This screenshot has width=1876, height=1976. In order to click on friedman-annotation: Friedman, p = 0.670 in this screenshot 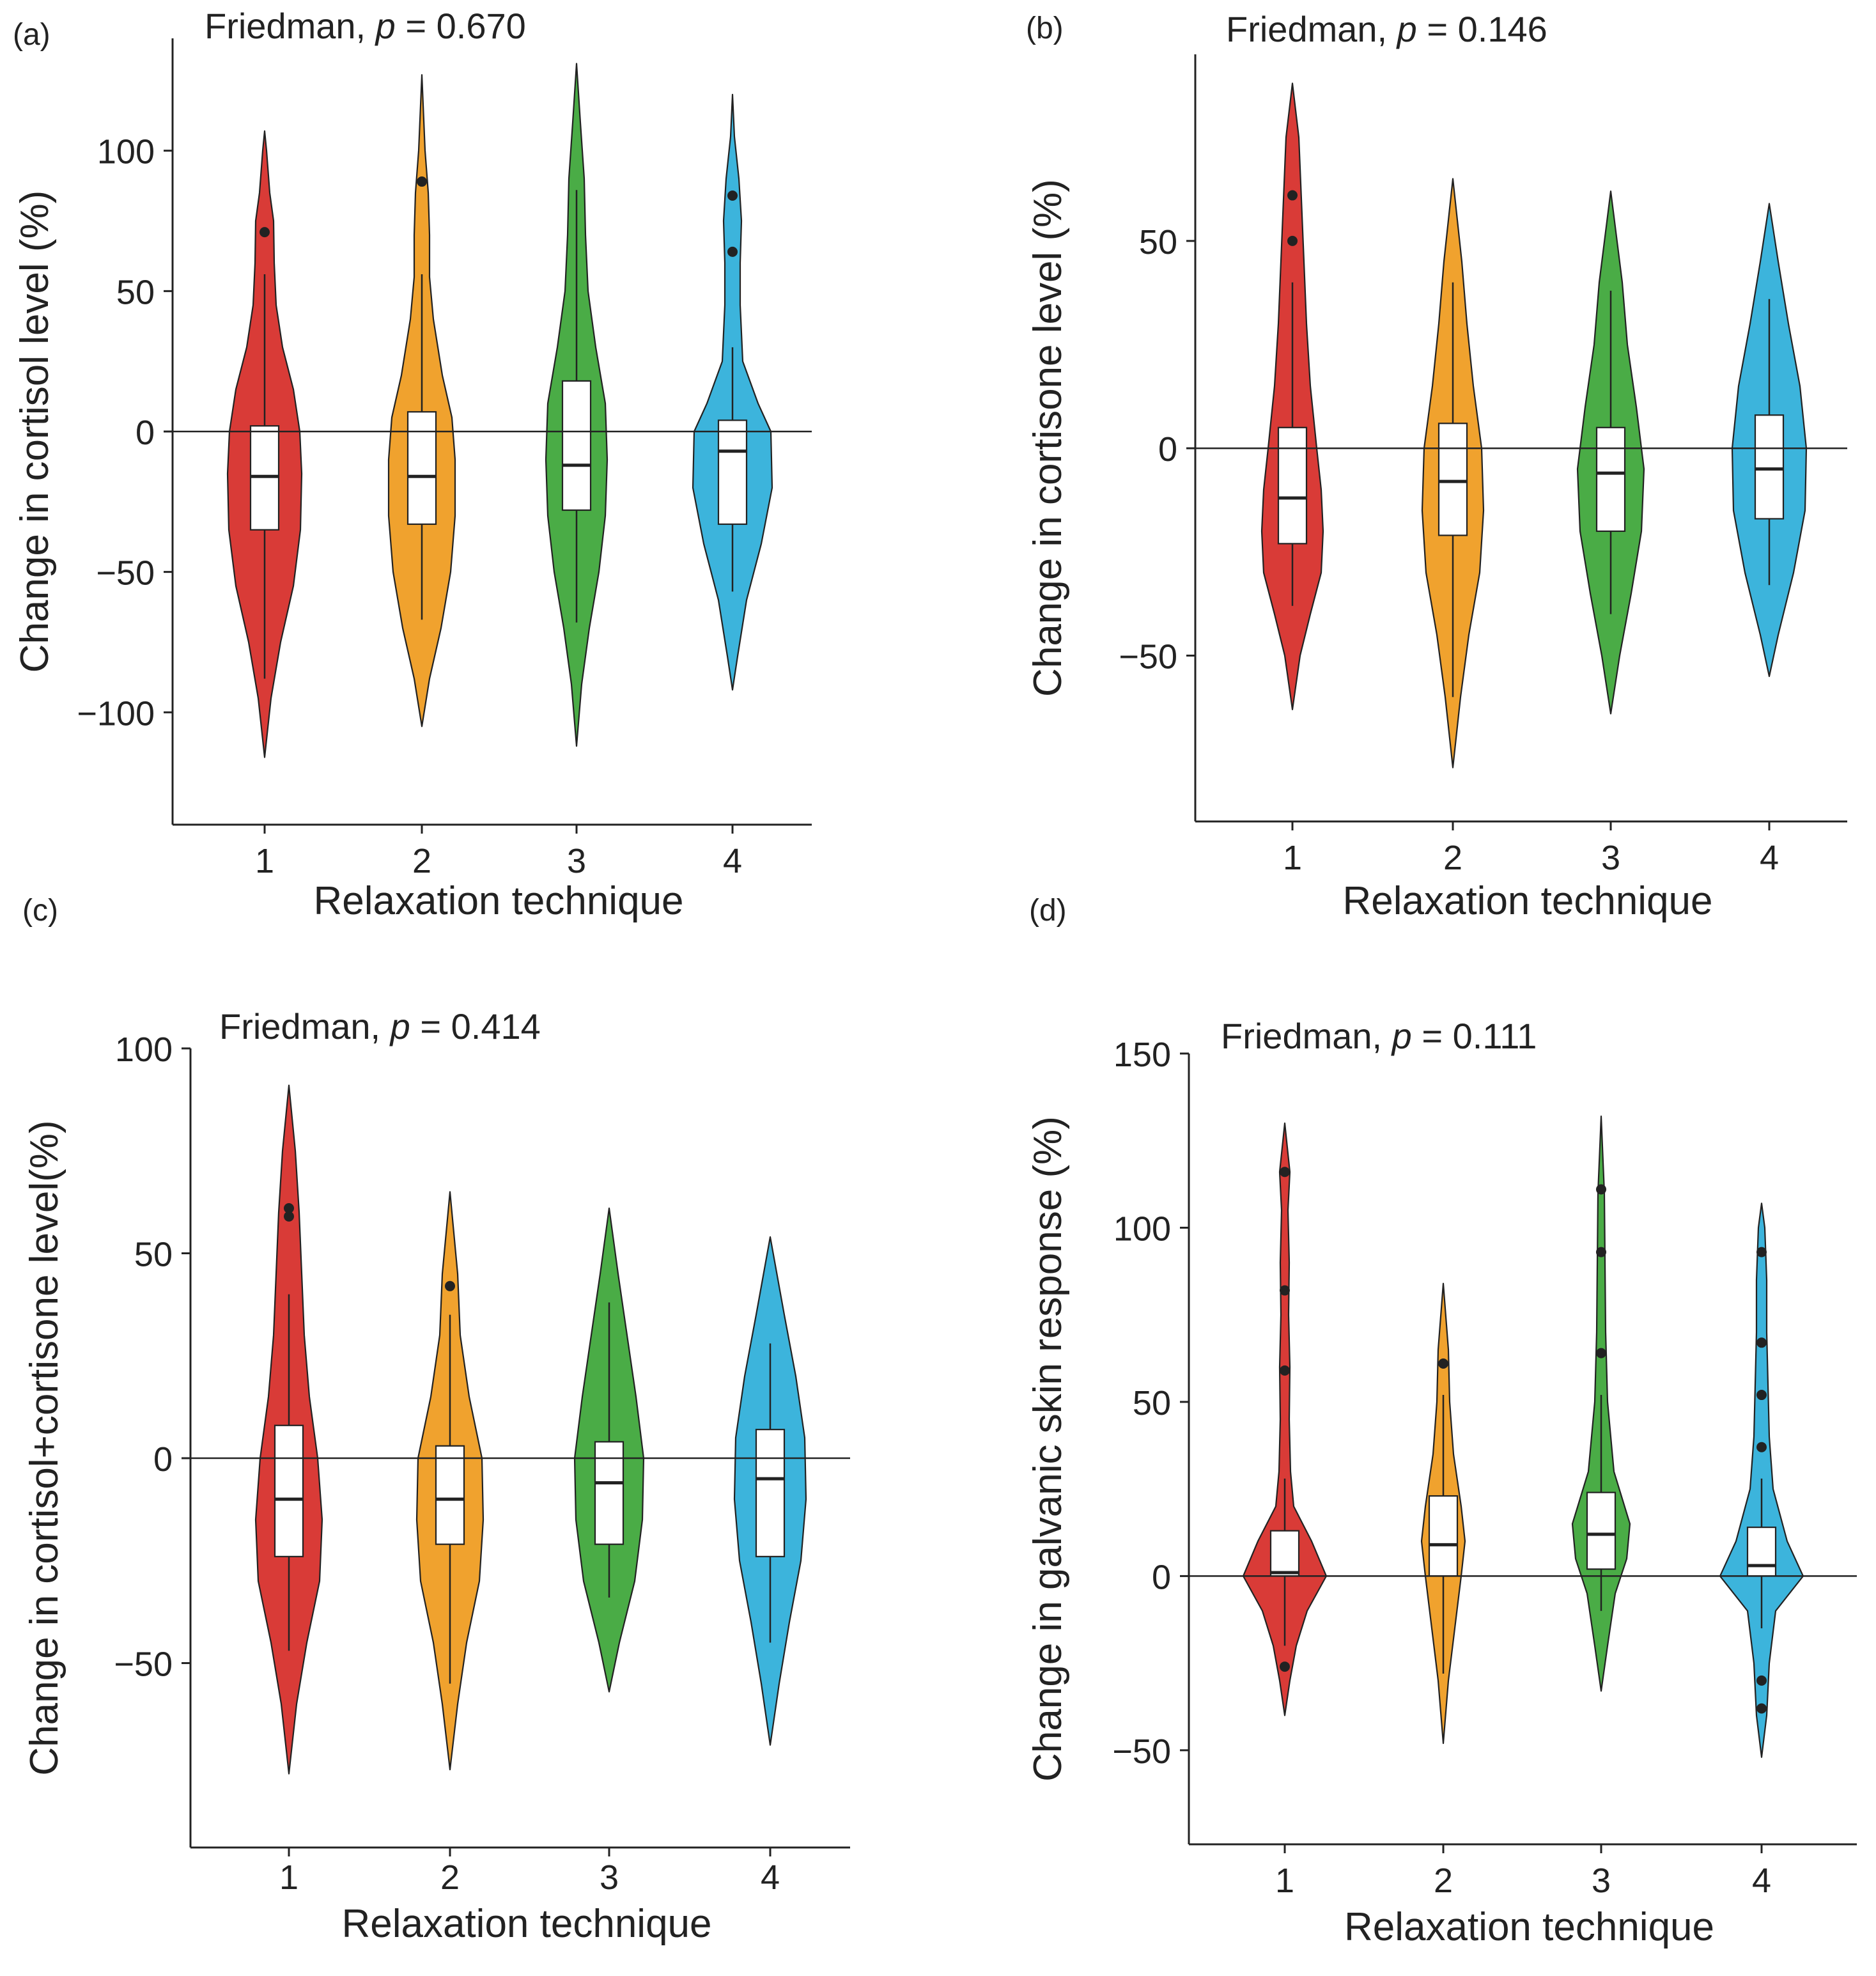, I will do `click(365, 26)`.